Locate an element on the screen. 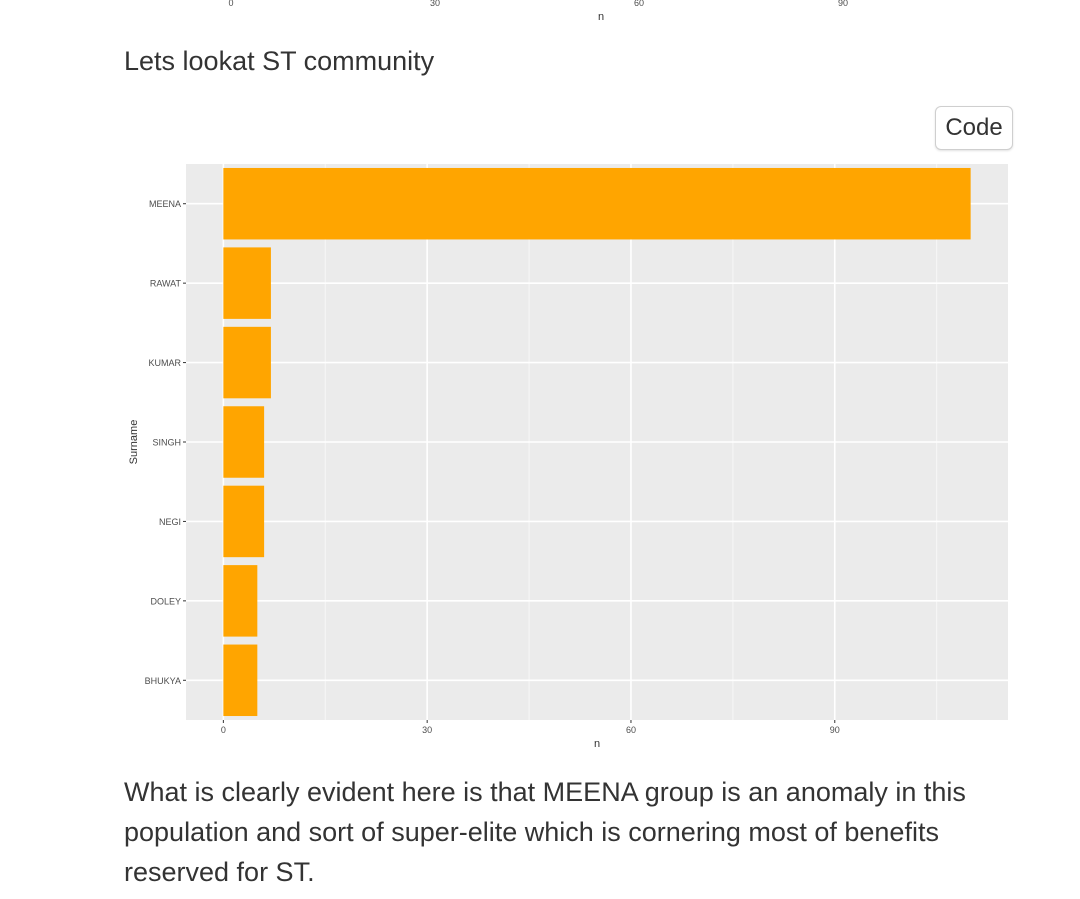 The width and height of the screenshot is (1080, 899). previous-chart-x-tick-label: 30 is located at coordinates (435, 4).